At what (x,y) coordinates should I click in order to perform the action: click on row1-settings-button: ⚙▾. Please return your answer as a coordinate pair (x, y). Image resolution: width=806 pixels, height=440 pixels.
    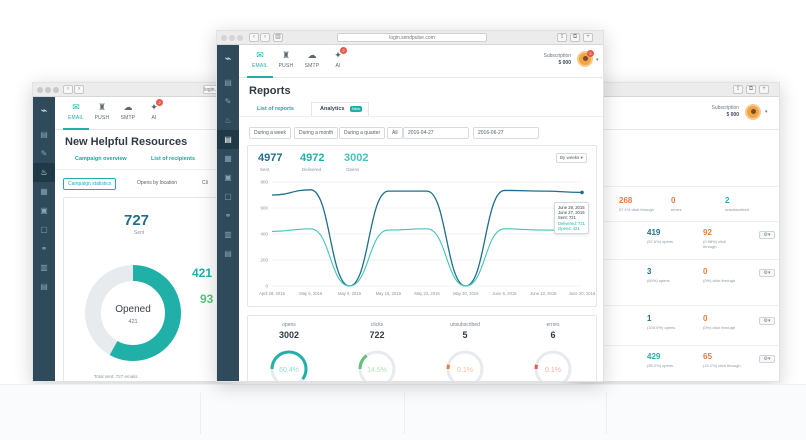
    Looking at the image, I should click on (767, 235).